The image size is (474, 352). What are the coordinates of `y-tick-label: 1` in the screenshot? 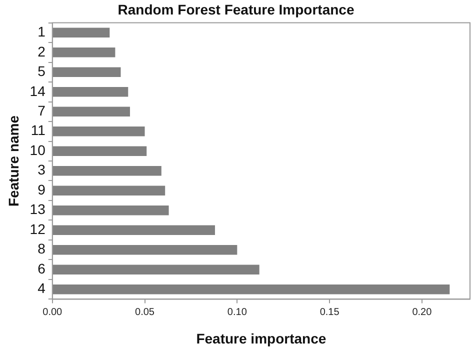 It's located at (42, 32).